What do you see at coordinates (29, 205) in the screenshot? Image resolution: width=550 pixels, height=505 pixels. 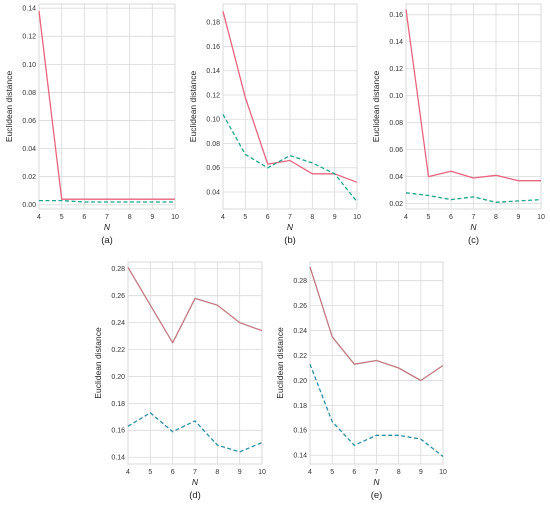 I see `y-tick-label: 0.00` at bounding box center [29, 205].